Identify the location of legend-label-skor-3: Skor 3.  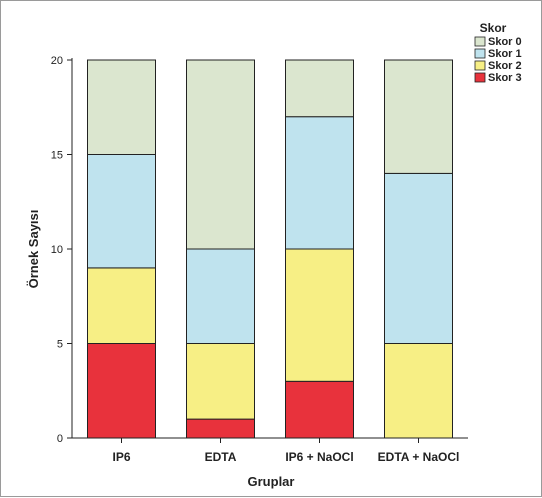
(505, 78).